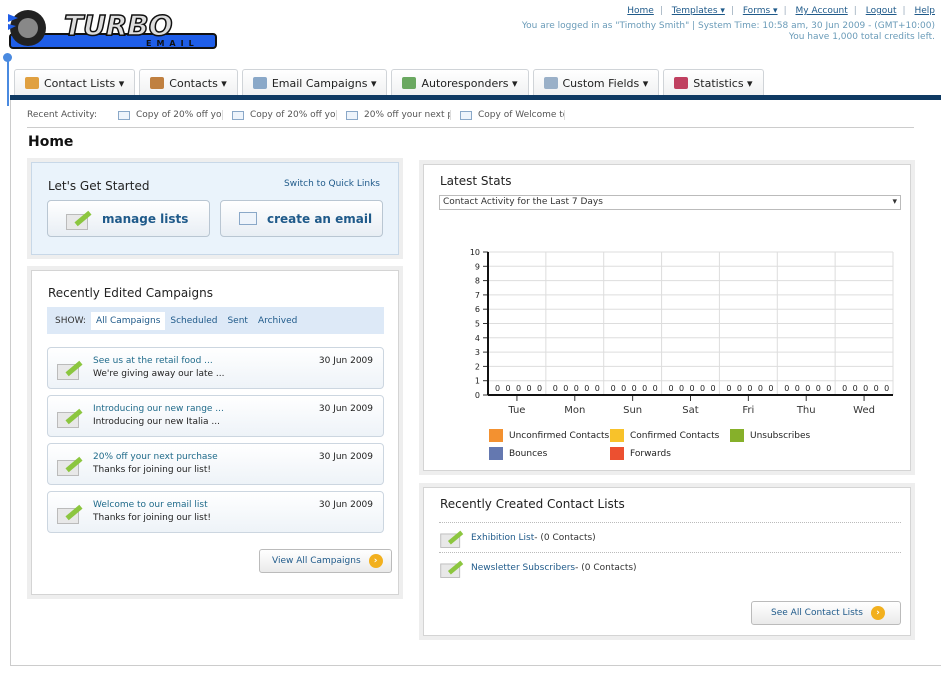 This screenshot has height=683, width=941. I want to click on tab-document: Custom Fields ▾, so click(596, 82).